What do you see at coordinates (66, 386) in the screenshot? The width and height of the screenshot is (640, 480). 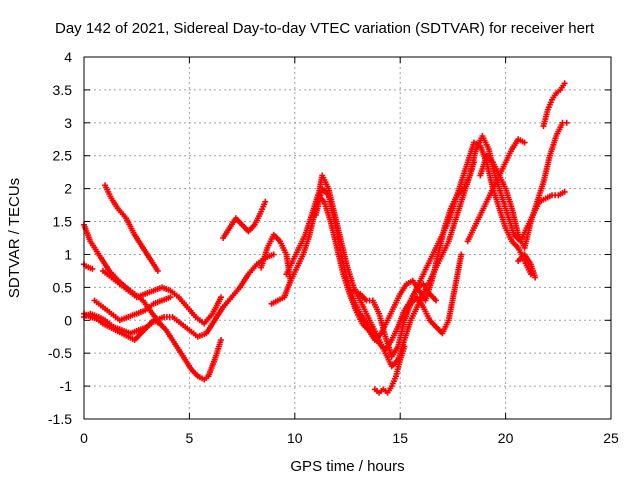 I see `y-tick-label: -1` at bounding box center [66, 386].